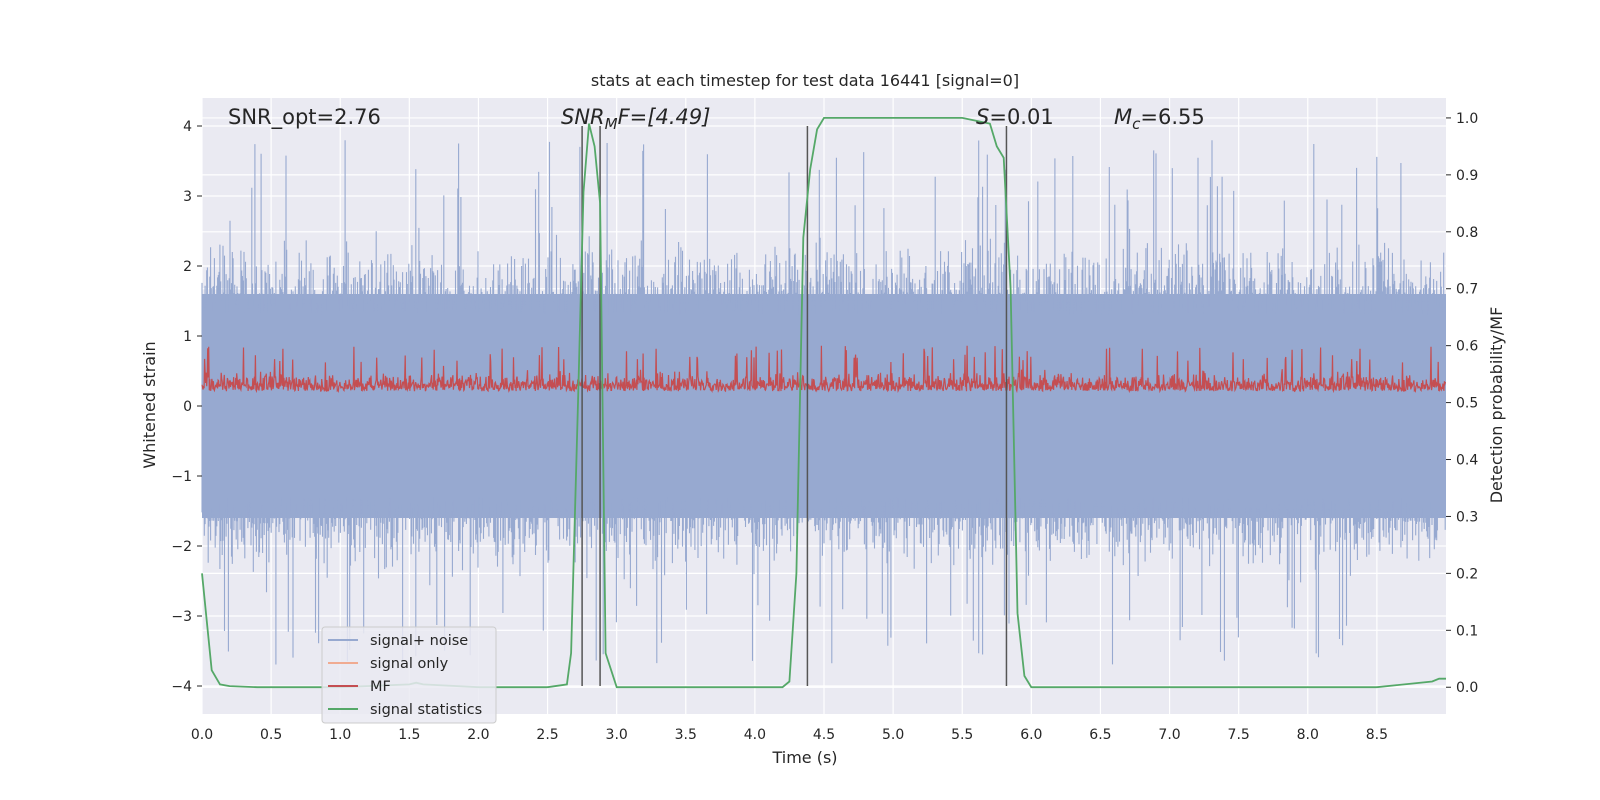  Describe the element at coordinates (478, 735) in the screenshot. I see `x-tick-label: 2.0` at that location.